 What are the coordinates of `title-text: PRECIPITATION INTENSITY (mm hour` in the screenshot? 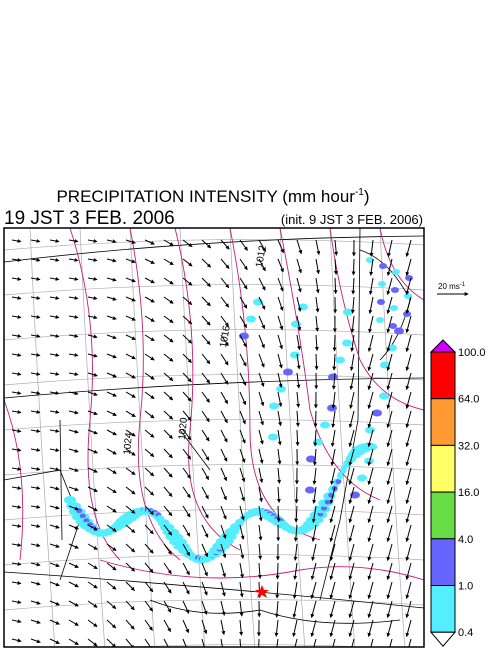 It's located at (205, 196).